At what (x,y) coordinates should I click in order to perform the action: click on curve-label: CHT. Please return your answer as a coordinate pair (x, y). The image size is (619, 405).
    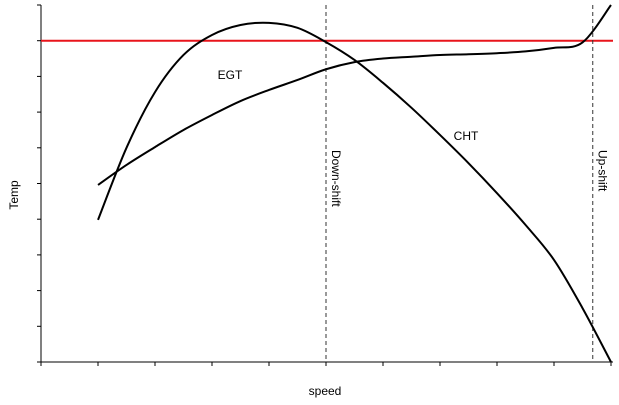
    Looking at the image, I should click on (466, 136).